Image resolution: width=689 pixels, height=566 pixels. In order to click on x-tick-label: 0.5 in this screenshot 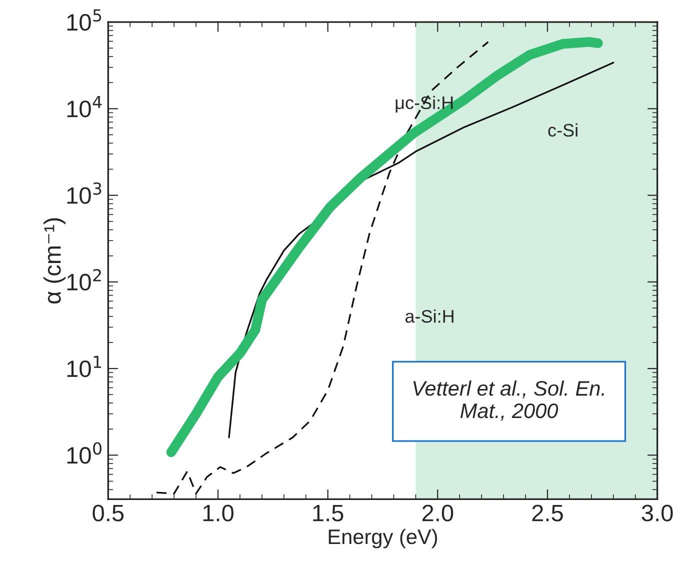, I will do `click(108, 513)`.